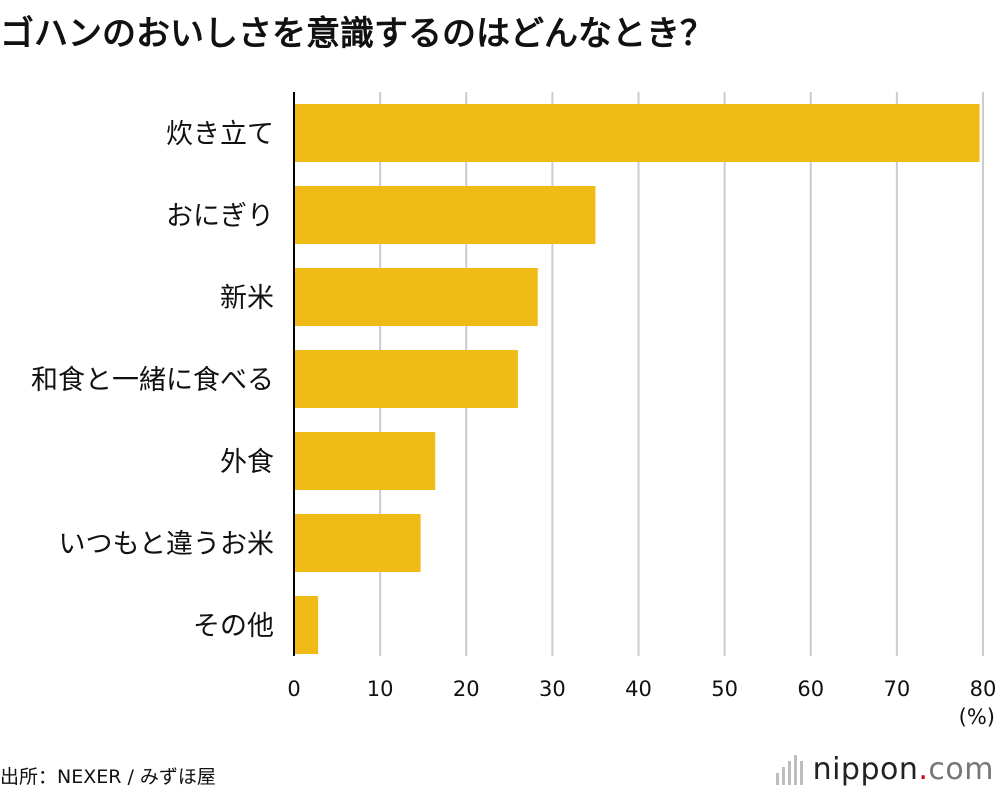 The width and height of the screenshot is (1000, 796). Describe the element at coordinates (977, 717) in the screenshot. I see `x-unit-label: (%)` at that location.